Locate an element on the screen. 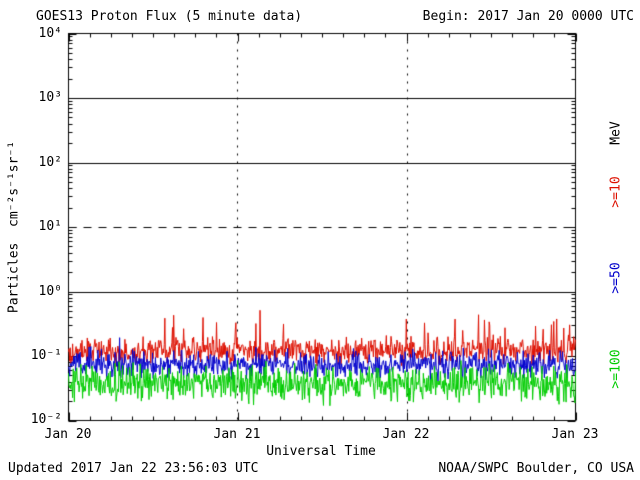  right-axis-unit-label: MeV is located at coordinates (616, 133).